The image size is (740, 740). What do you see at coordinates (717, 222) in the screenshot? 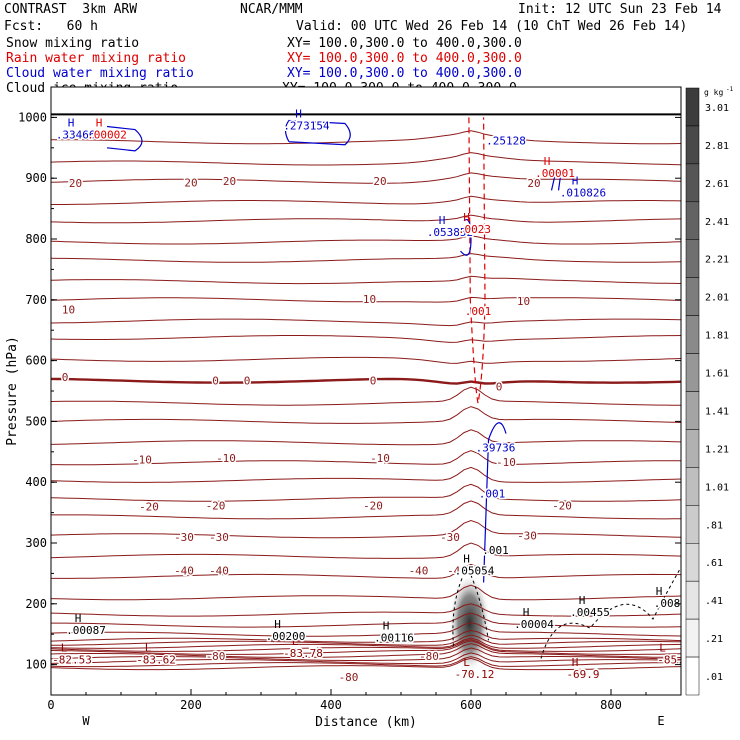
I see `colorbar-label: 2.41` at bounding box center [717, 222].